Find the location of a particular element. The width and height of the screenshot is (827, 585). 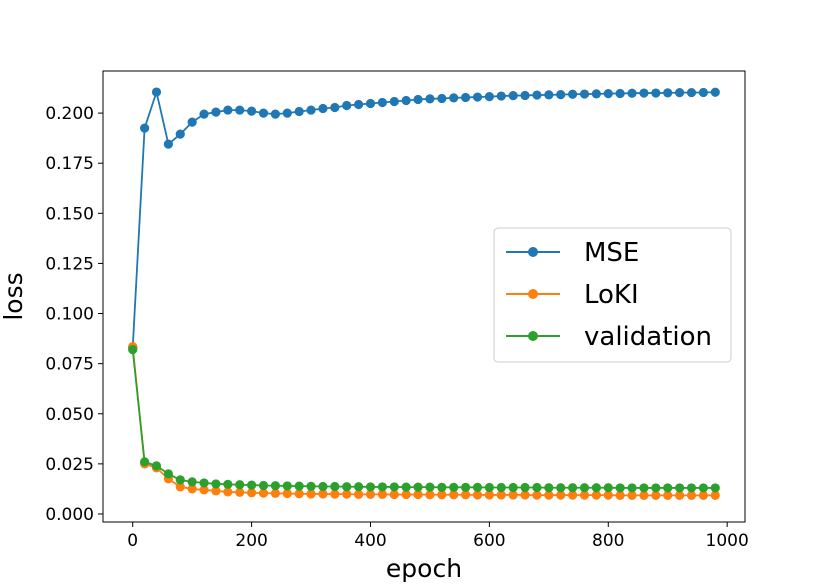

legend-marker is located at coordinates (533, 336).